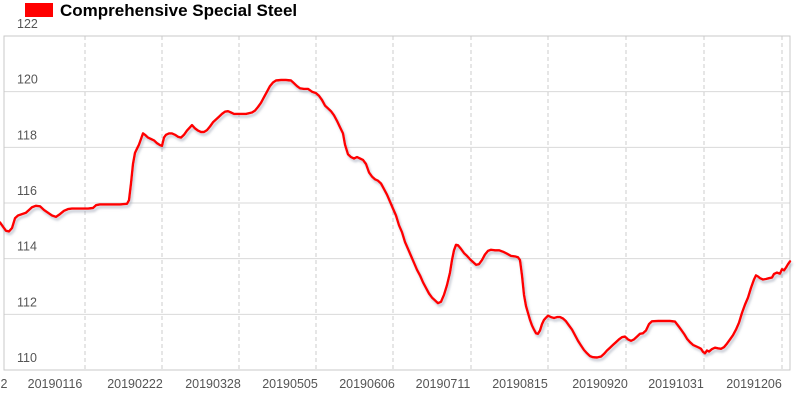 This screenshot has width=800, height=401. I want to click on chart-title: Comprehensive Special Steel, so click(179, 10).